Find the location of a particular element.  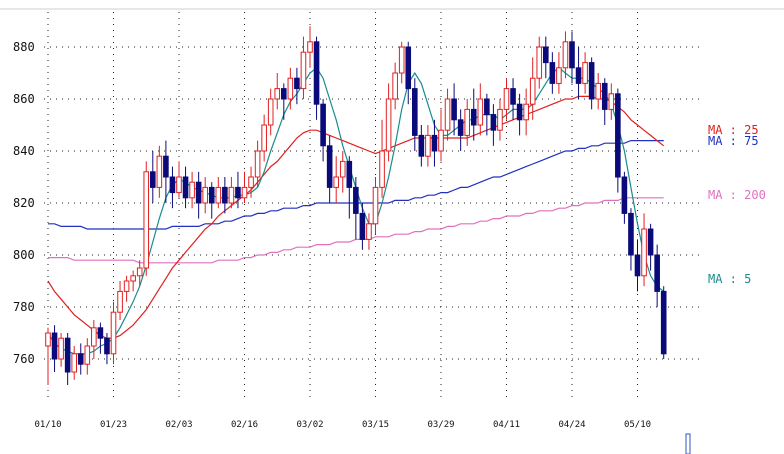

y-tick-label: 800 is located at coordinates (24, 255).